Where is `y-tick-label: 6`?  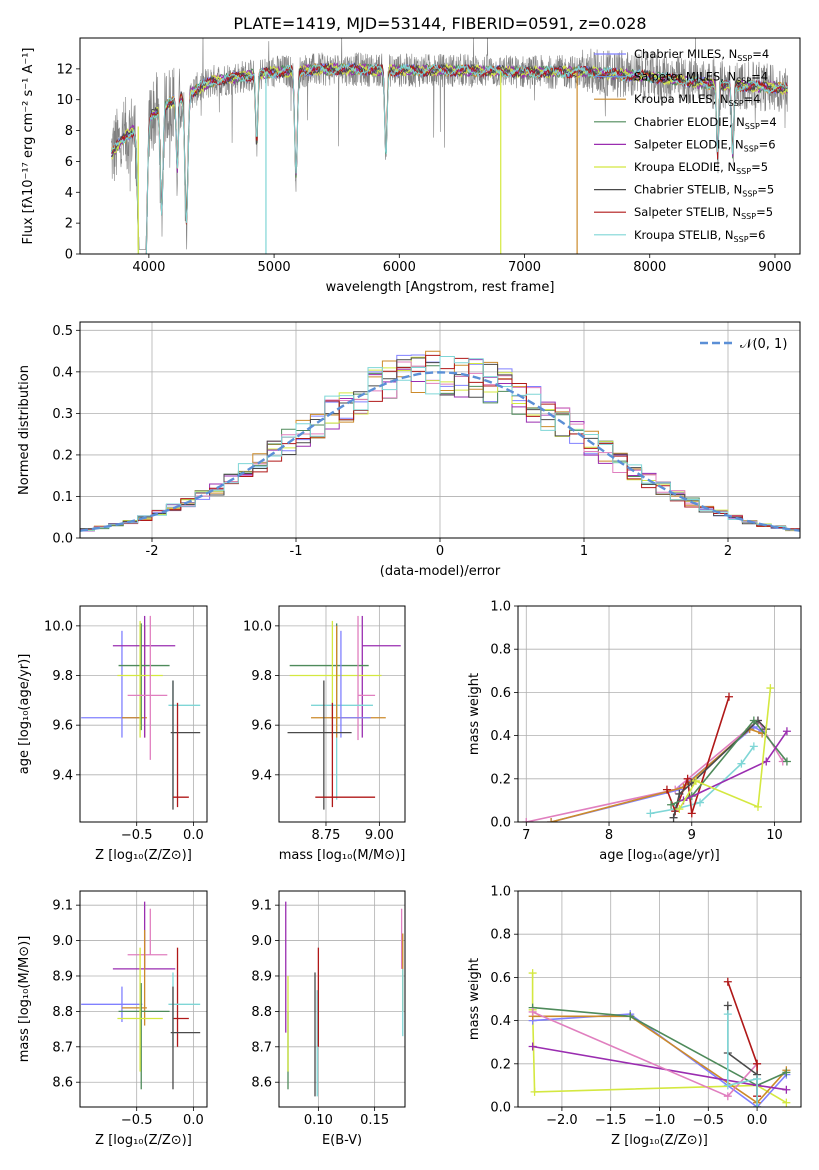 y-tick-label: 6 is located at coordinates (69, 162).